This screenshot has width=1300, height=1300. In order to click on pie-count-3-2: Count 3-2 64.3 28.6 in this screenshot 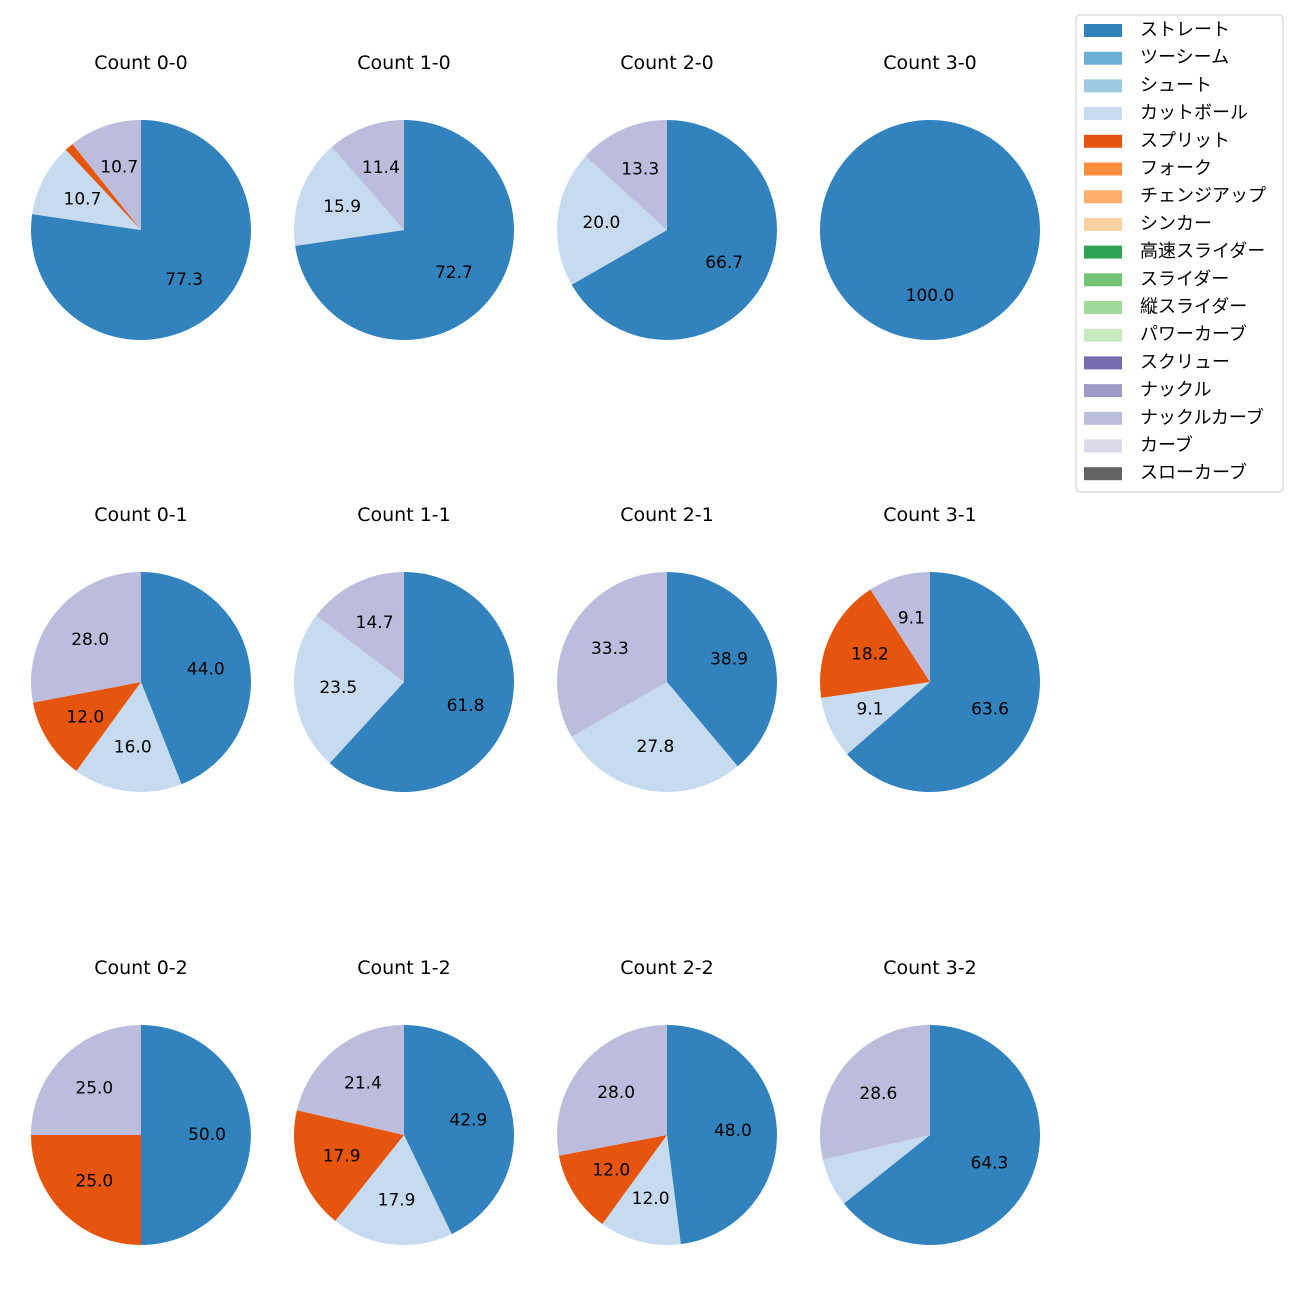, I will do `click(930, 1101)`.